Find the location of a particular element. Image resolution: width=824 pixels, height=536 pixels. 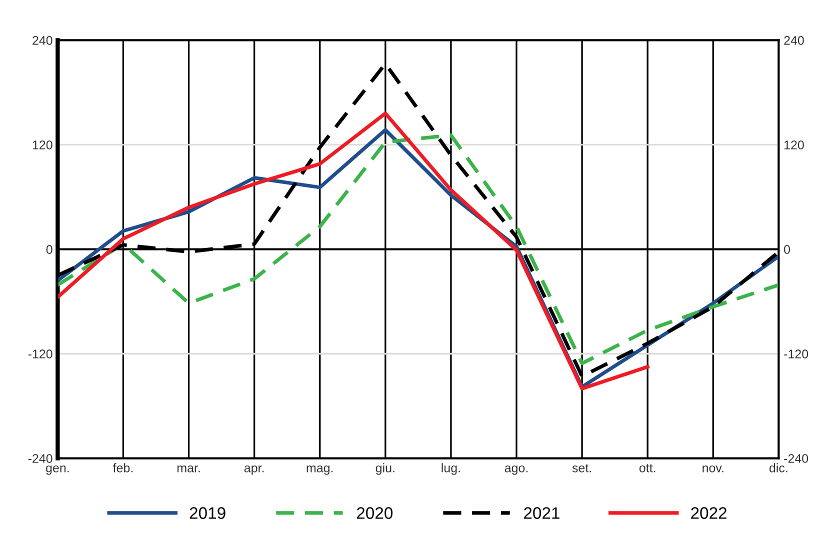

x-tick-label: dic. is located at coordinates (778, 467).